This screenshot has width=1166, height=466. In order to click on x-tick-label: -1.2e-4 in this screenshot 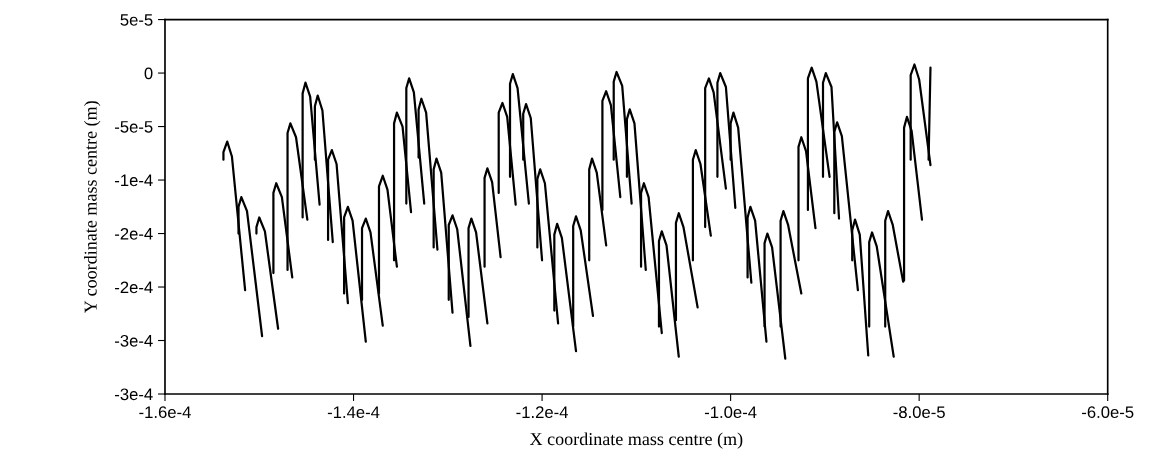, I will do `click(542, 412)`.